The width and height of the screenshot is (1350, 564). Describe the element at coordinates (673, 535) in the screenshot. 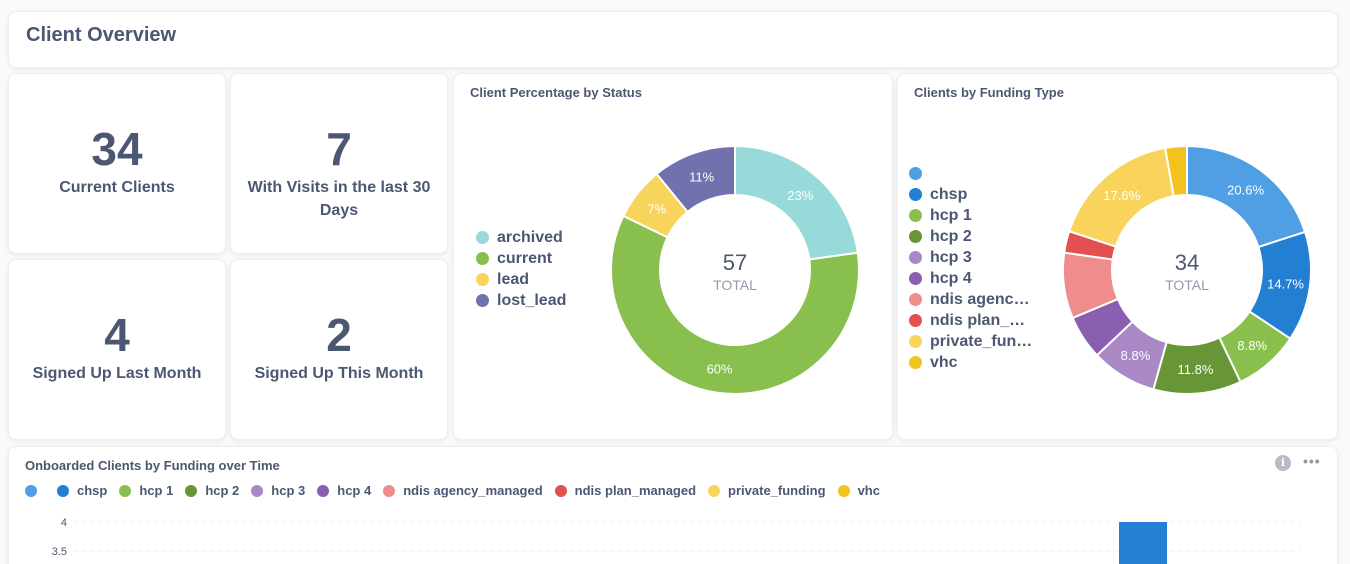

I see `bar-chart: 4 3.5` at that location.